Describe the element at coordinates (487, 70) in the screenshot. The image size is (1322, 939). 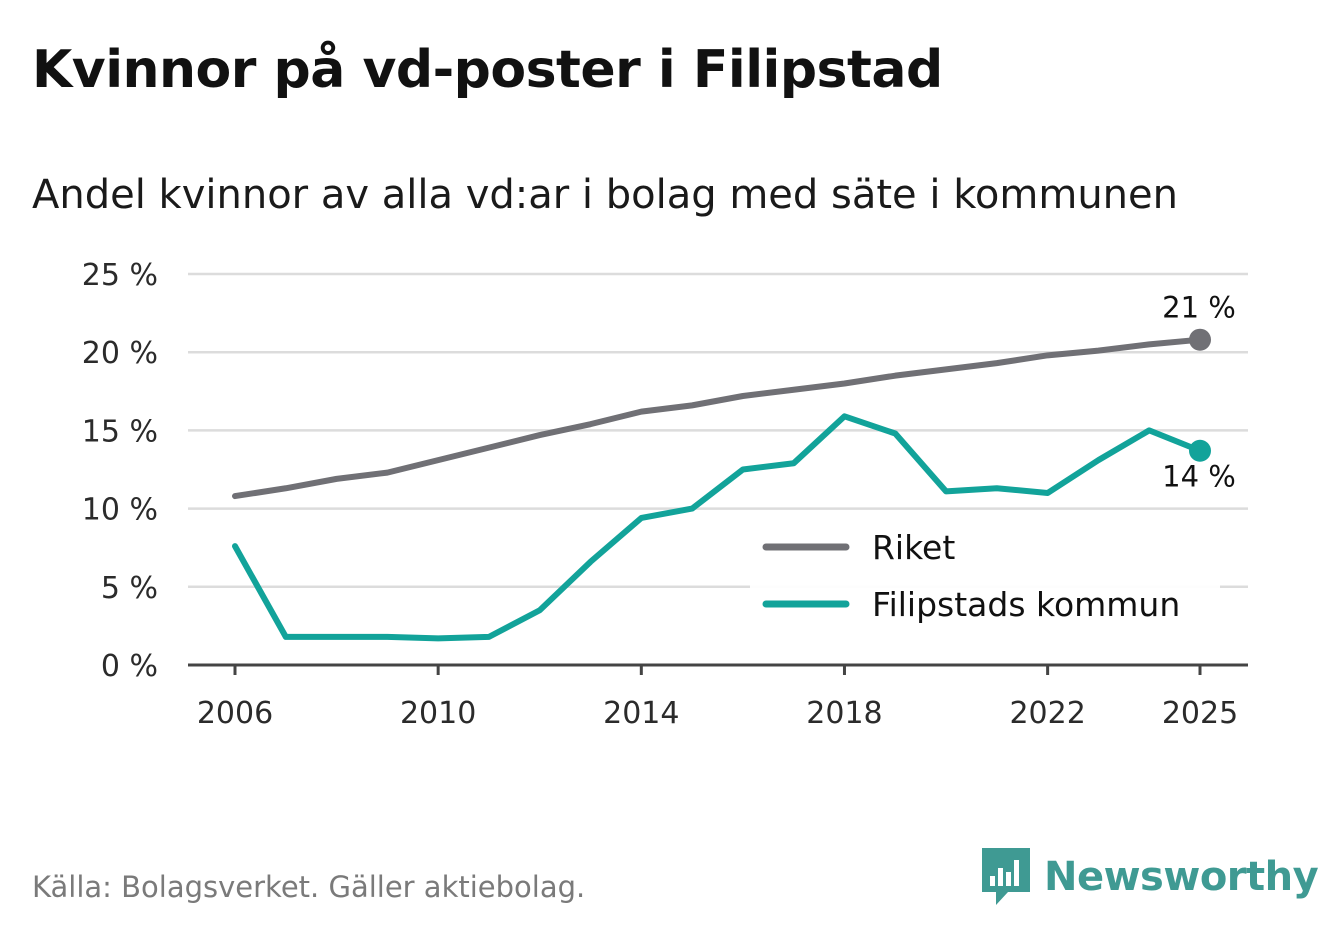
I see `chart-title: Kvinnor på vd-poster i Filipstad` at that location.